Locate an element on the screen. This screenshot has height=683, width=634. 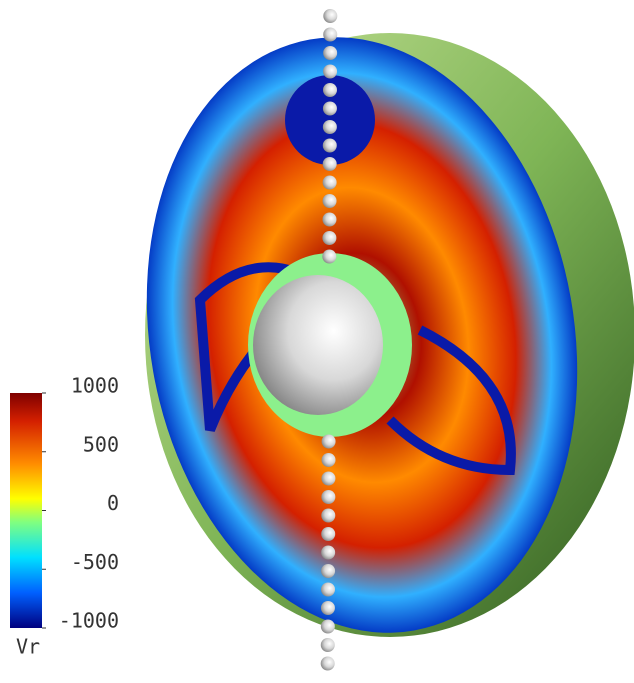
colorbar-tick-label: 0 is located at coordinates (113, 503).